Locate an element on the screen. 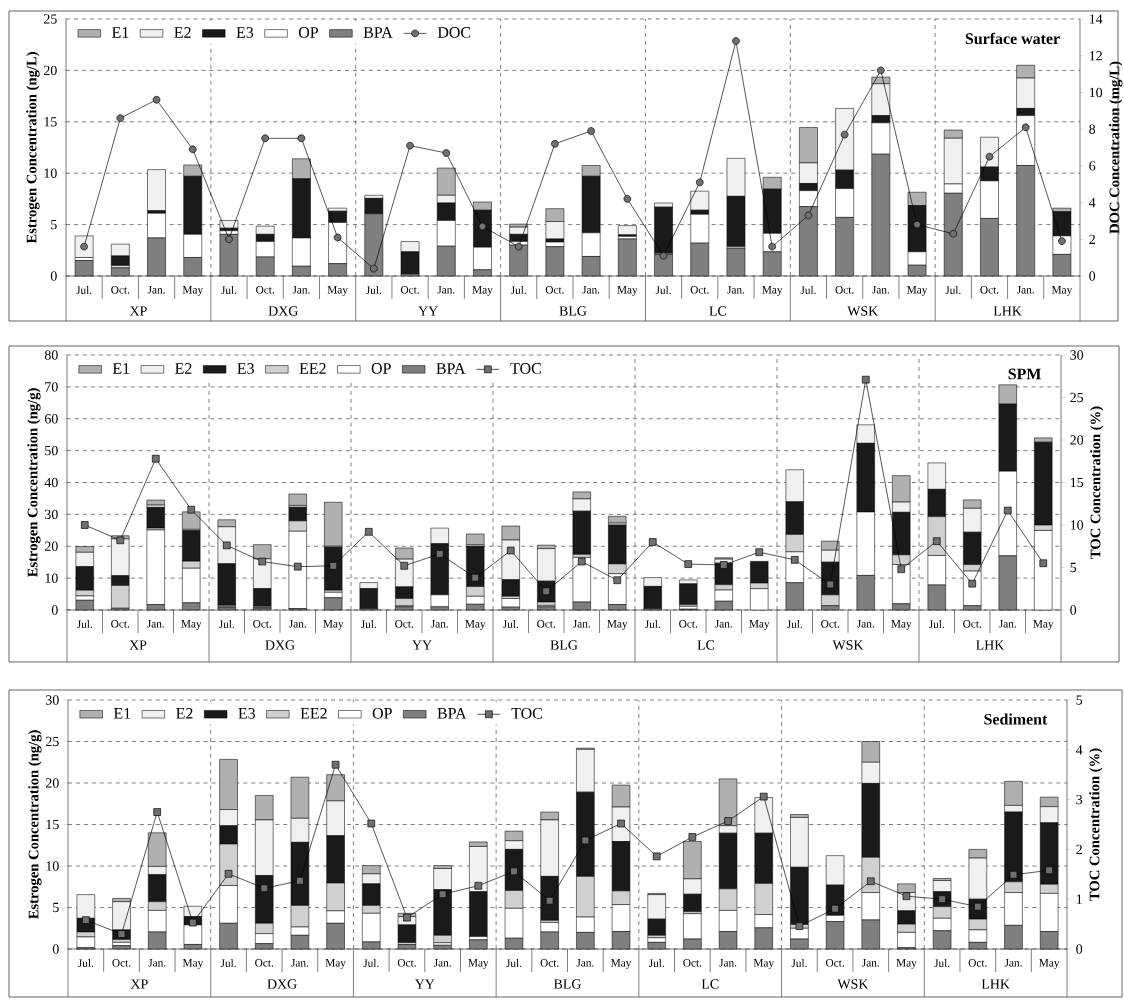 This screenshot has width=1124, height=1001. text: LHK is located at coordinates (1007, 311).